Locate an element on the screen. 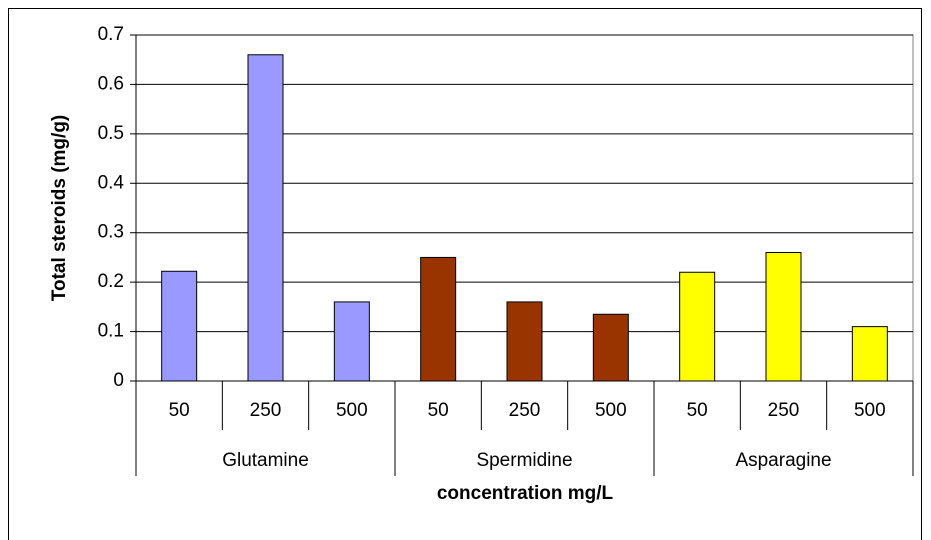 This screenshot has width=931, height=540. x-axis-title: concentration mg/L is located at coordinates (525, 493).